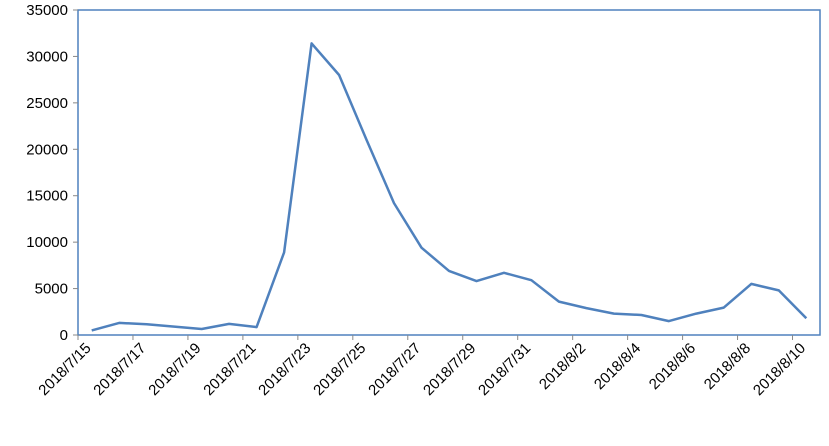  I want to click on x-tick-label: 2018/8/8, so click(727, 366).